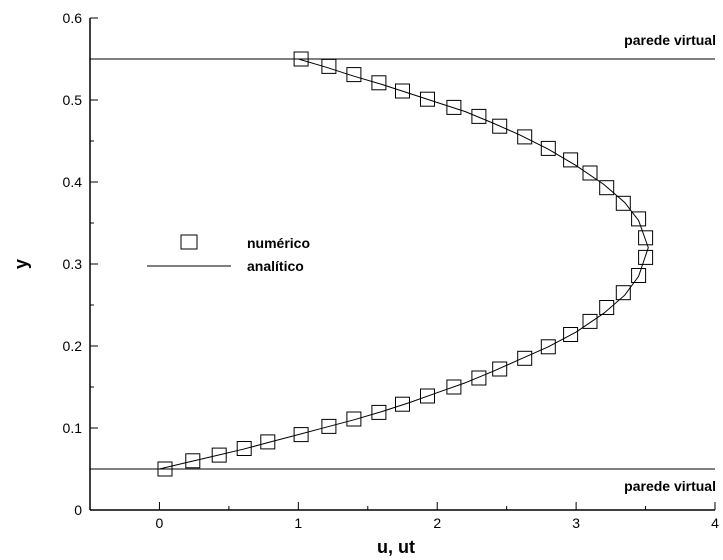 The image size is (723, 560). I want to click on x-tick-label: 1, so click(298, 523).